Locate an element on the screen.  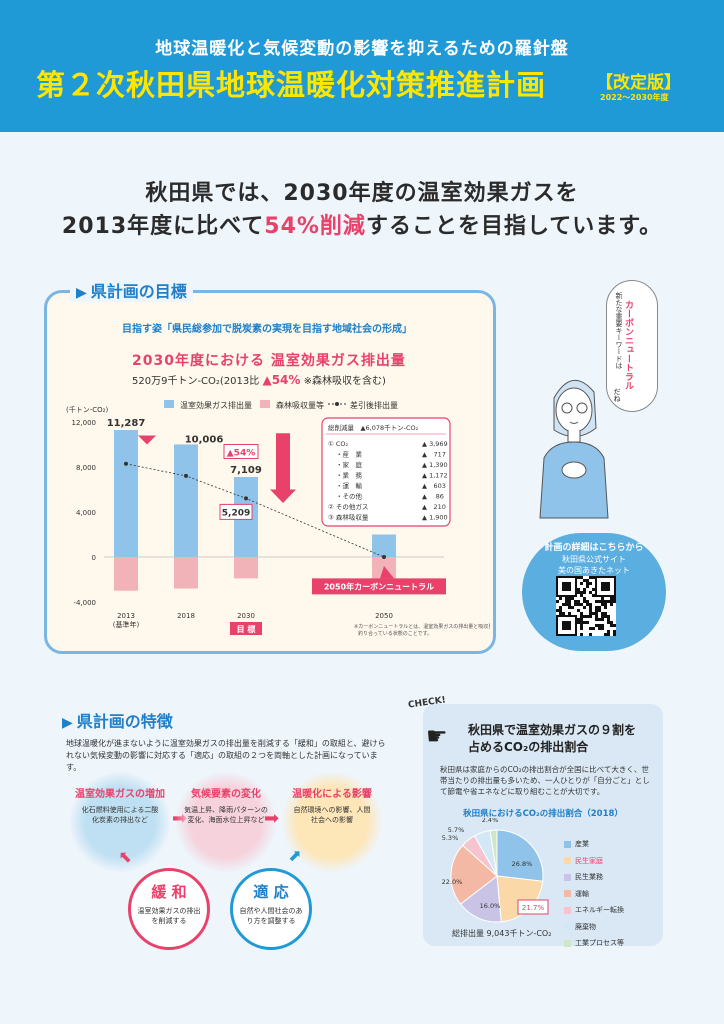
y-tick-label: 8,000 is located at coordinates (86, 468).